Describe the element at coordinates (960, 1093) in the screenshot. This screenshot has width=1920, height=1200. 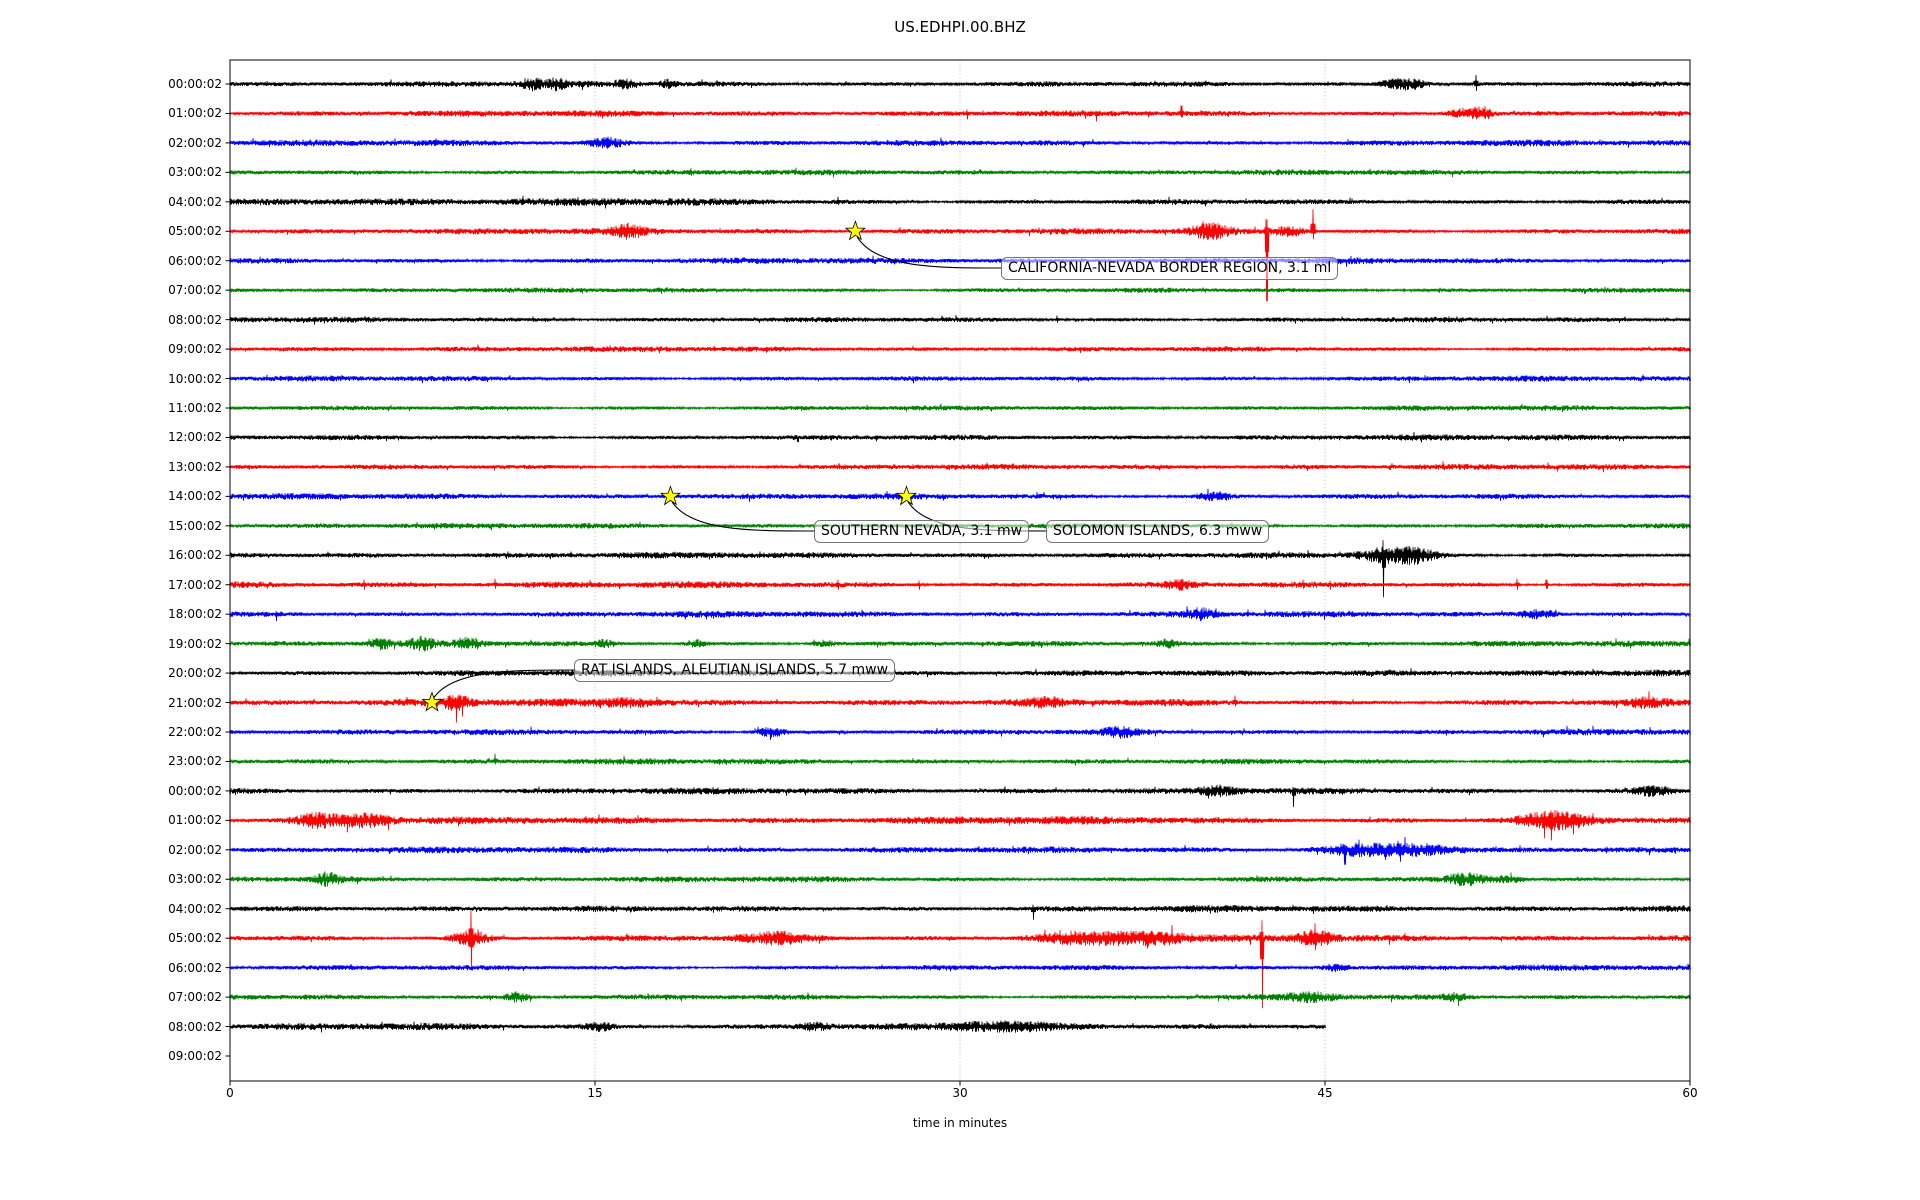
I see `x-tick-label: 30` at that location.